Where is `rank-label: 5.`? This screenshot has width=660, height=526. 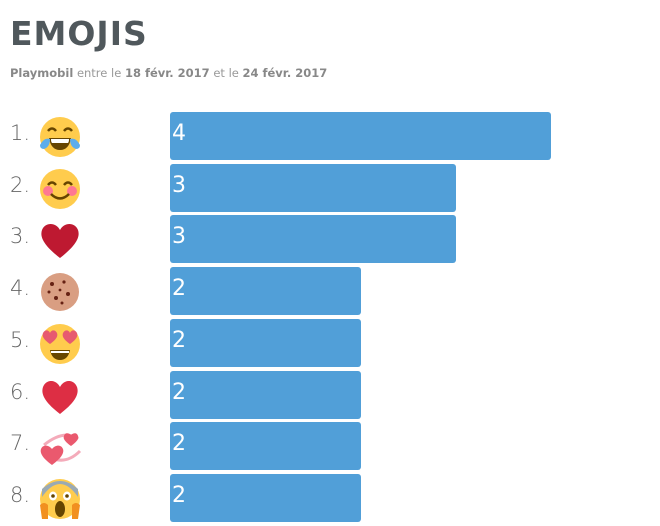
rank-label: 5. is located at coordinates (20, 340).